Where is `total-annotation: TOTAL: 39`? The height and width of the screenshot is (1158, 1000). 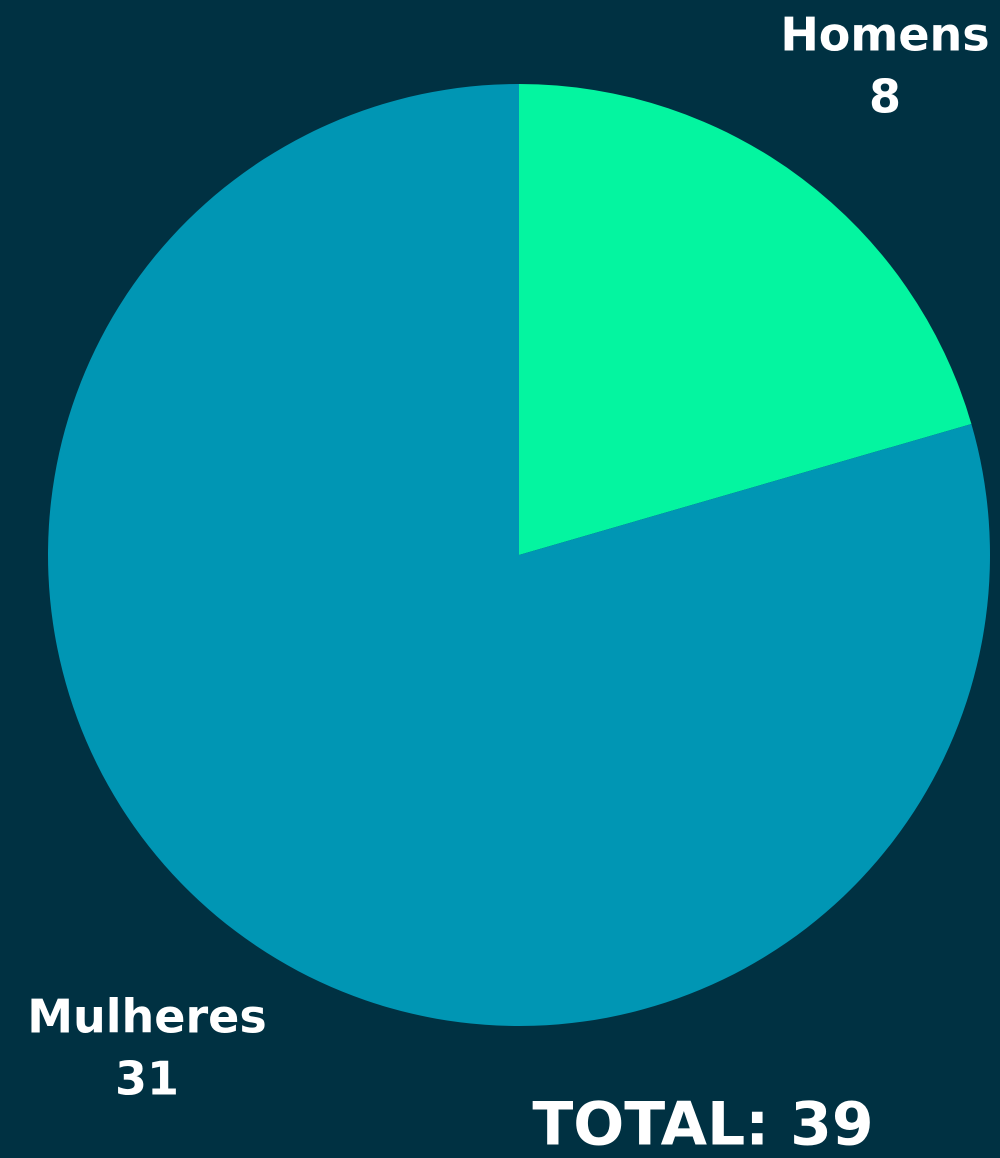
total-annotation: TOTAL: 39 is located at coordinates (702, 1124).